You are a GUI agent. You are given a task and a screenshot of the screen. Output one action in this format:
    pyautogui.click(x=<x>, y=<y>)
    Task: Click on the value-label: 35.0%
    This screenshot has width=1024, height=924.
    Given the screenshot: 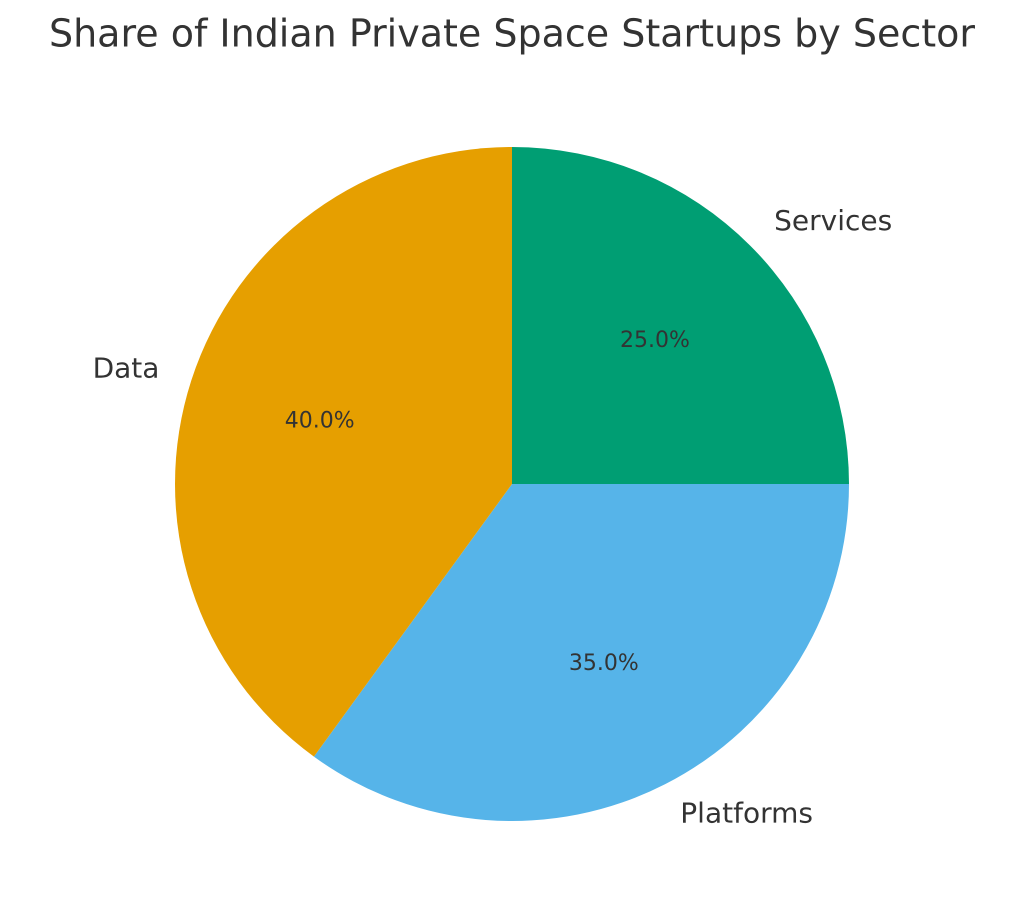 What is the action you would take?
    pyautogui.click(x=604, y=663)
    